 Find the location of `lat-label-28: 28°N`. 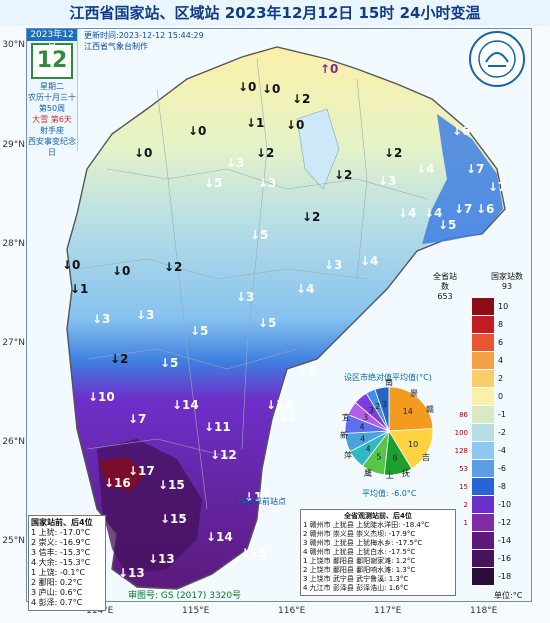

lat-label-28: 28°N is located at coordinates (13, 244).